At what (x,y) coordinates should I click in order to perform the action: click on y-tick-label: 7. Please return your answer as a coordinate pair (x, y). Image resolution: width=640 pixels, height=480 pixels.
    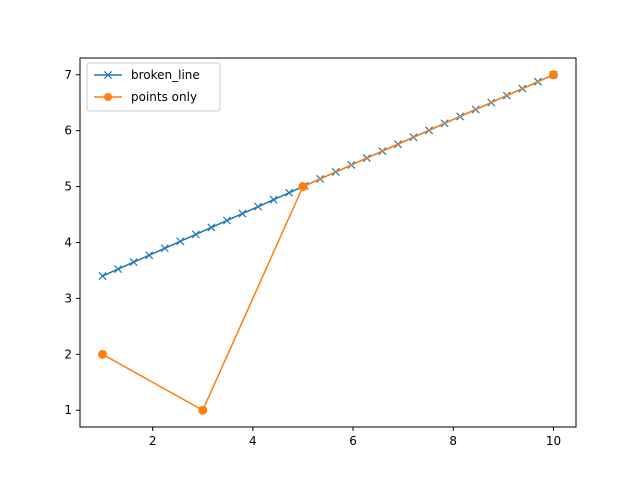
    Looking at the image, I should click on (68, 75).